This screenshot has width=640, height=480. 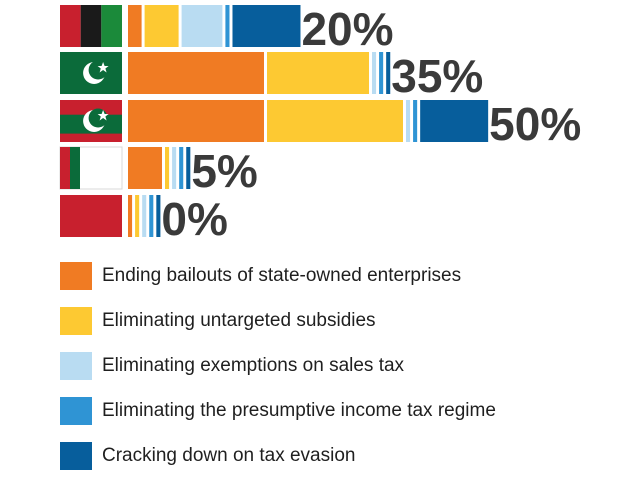 What do you see at coordinates (76, 321) in the screenshot?
I see `legend-swatch-subsidies` at bounding box center [76, 321].